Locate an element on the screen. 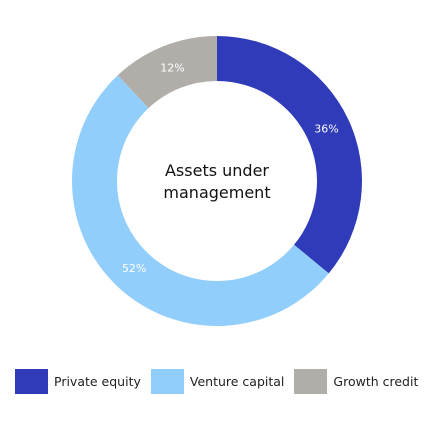 The image size is (430, 430). chart-title: Assets under management is located at coordinates (217, 181).